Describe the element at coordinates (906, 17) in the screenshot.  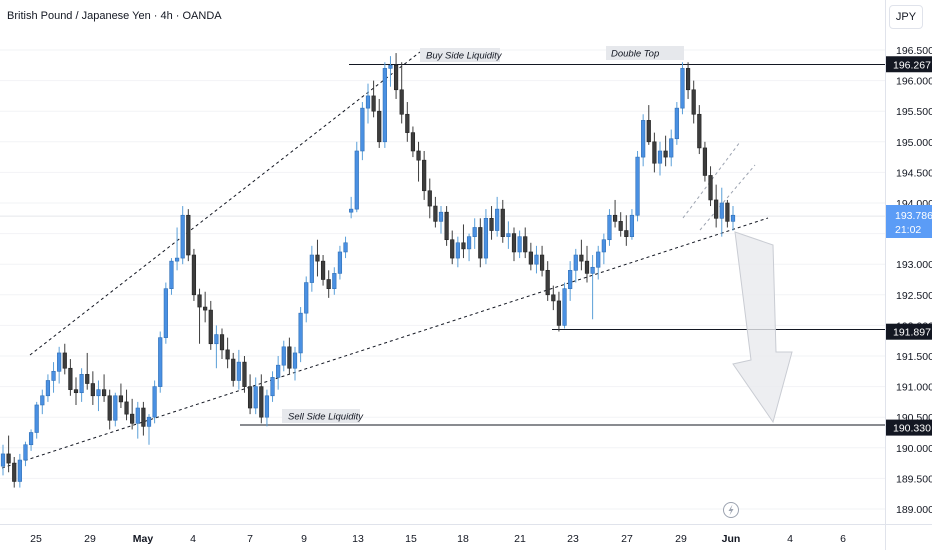
I see `currency-button: JPY` at that location.